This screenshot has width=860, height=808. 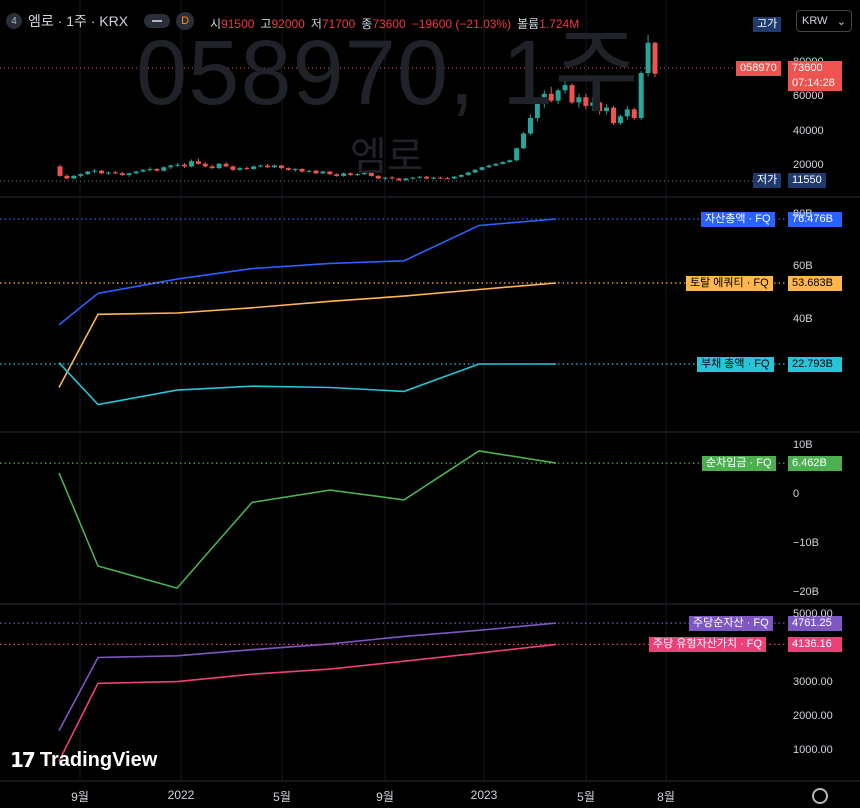 I want to click on netdebt-axis-tick: 0, so click(x=796, y=494).